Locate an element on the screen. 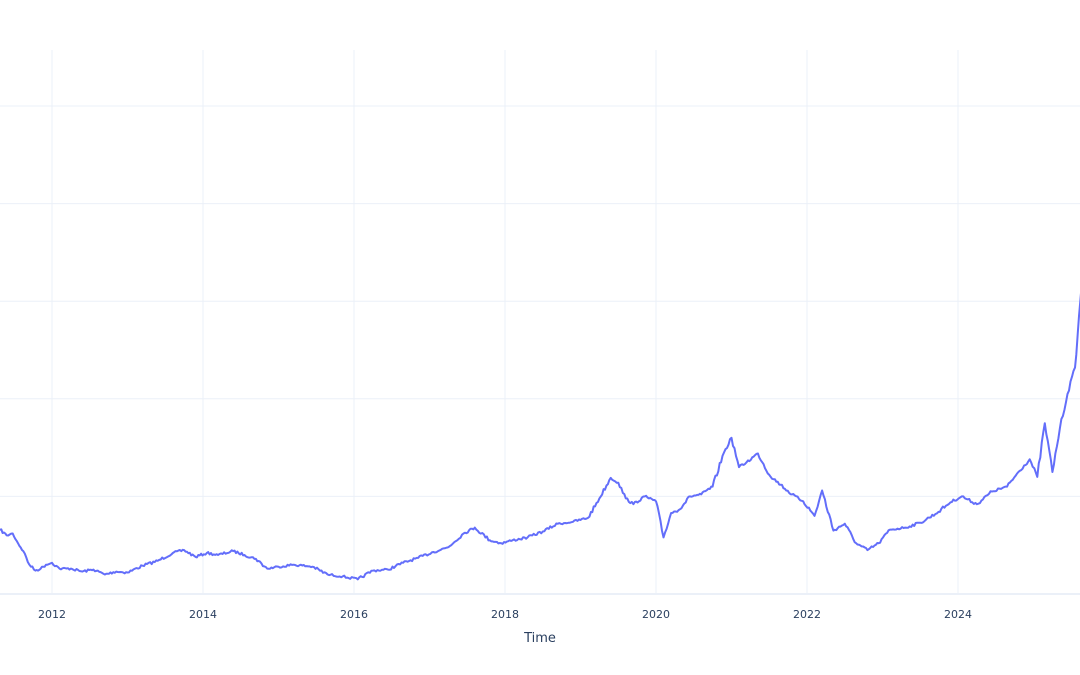  x-tick-labels: 2012 2014 2016 2018 2020 2022 2024 is located at coordinates (505, 614).